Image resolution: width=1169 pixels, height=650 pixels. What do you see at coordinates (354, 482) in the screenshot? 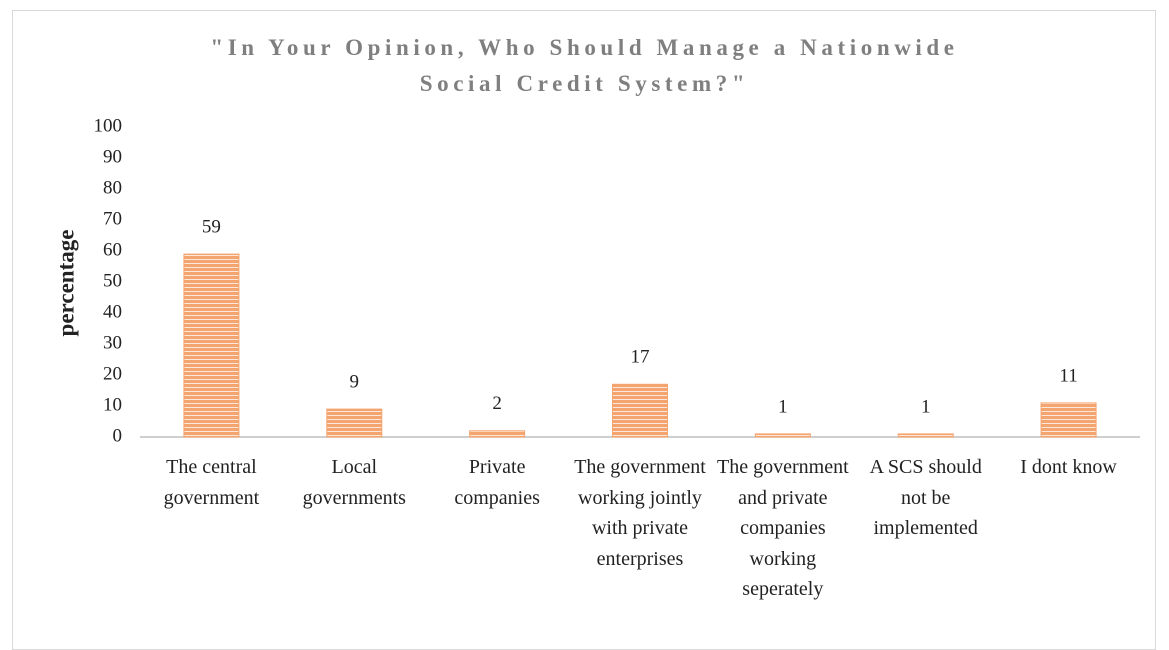
I see `x-tick-label: Local governments` at bounding box center [354, 482].